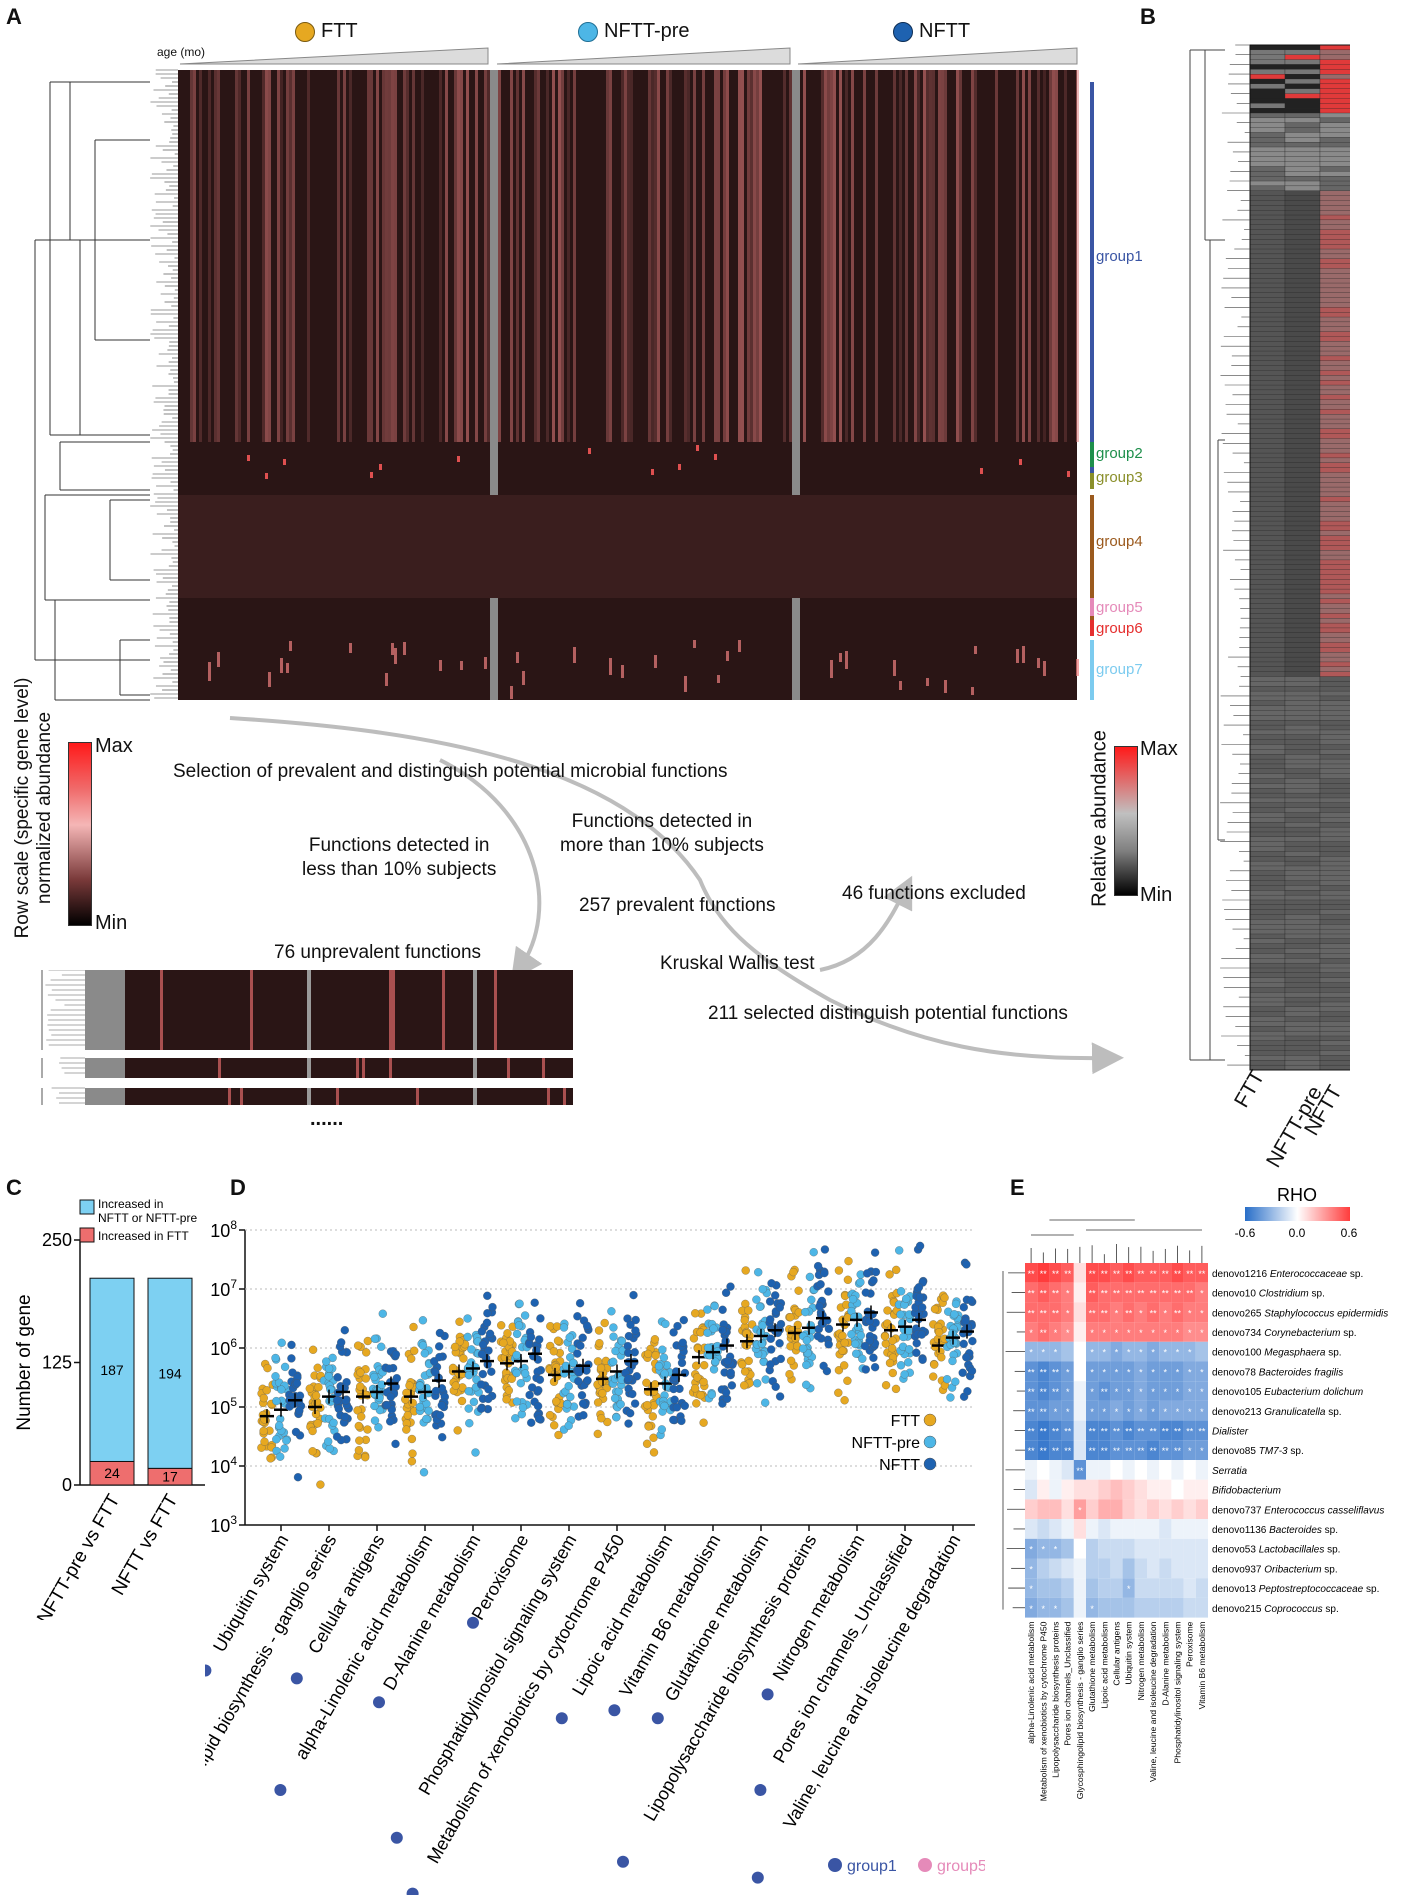 This screenshot has height=1895, width=1420. Describe the element at coordinates (1235, 1294) in the screenshot. I see `e-row-id: denovo10` at that location.